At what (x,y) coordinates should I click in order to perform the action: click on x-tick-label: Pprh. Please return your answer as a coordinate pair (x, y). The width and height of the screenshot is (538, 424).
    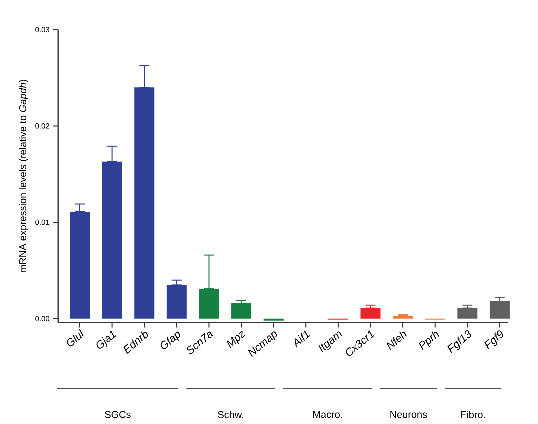
    Looking at the image, I should click on (429, 341).